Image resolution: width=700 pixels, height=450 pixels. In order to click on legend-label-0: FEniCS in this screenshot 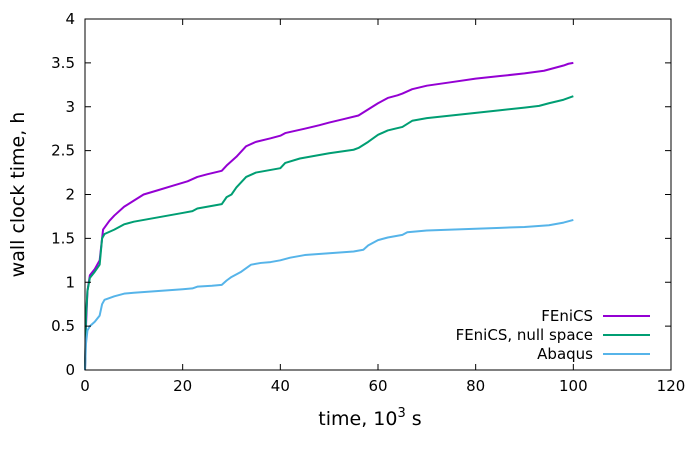, I will do `click(567, 316)`.